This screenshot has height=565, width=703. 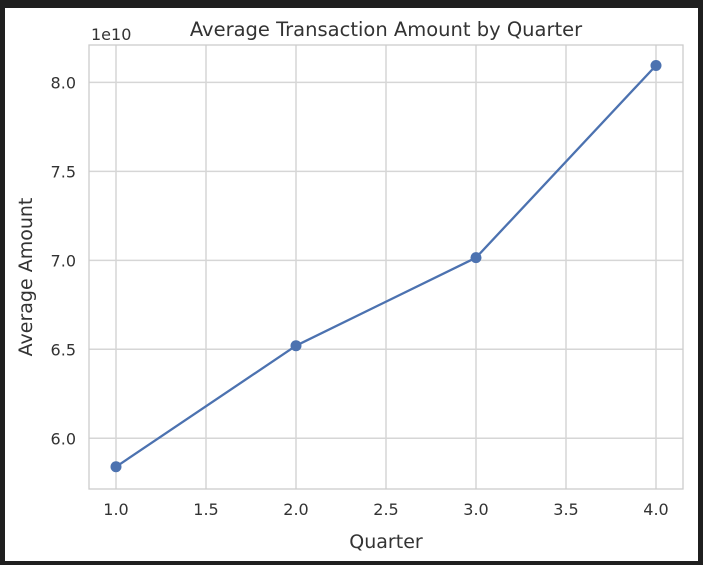 What do you see at coordinates (386, 29) in the screenshot?
I see `chart-title: Average Transaction Amount by Quarter` at bounding box center [386, 29].